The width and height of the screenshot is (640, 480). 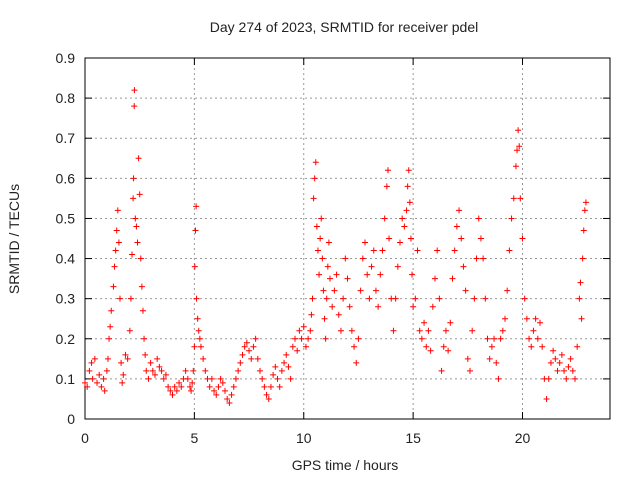 What do you see at coordinates (304, 438) in the screenshot?
I see `x-tick-label: 10` at bounding box center [304, 438].